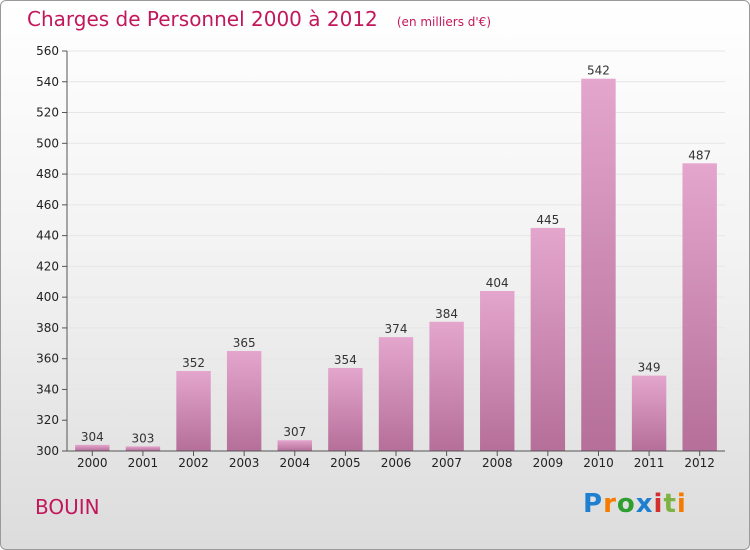 The width and height of the screenshot is (750, 550). Describe the element at coordinates (294, 463) in the screenshot. I see `x-tick-label: 2004` at that location.